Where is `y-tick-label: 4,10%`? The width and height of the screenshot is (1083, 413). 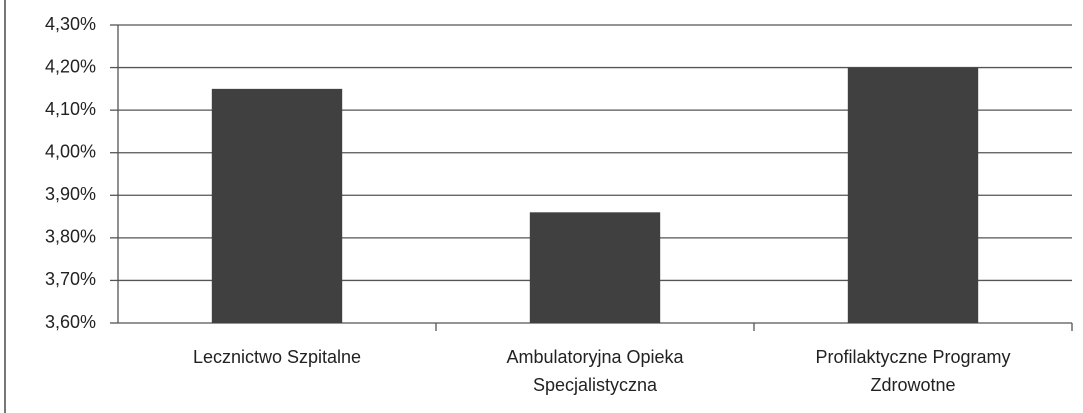 y-tick-label: 4,10% is located at coordinates (70, 109).